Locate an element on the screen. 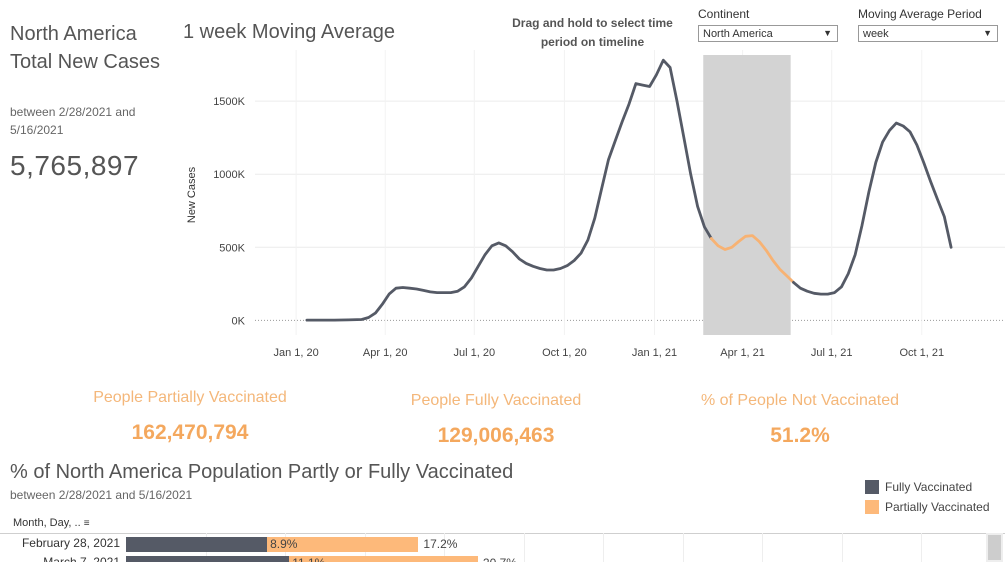 The width and height of the screenshot is (1005, 562). y-tick-label: 1000K is located at coordinates (229, 175).